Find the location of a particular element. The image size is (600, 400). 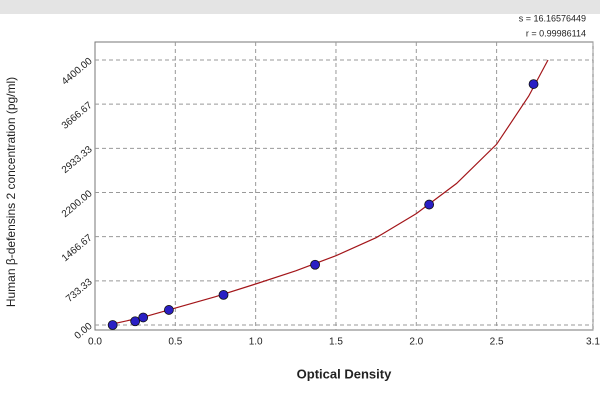

x-axis-label: Optical Density is located at coordinates (344, 373).